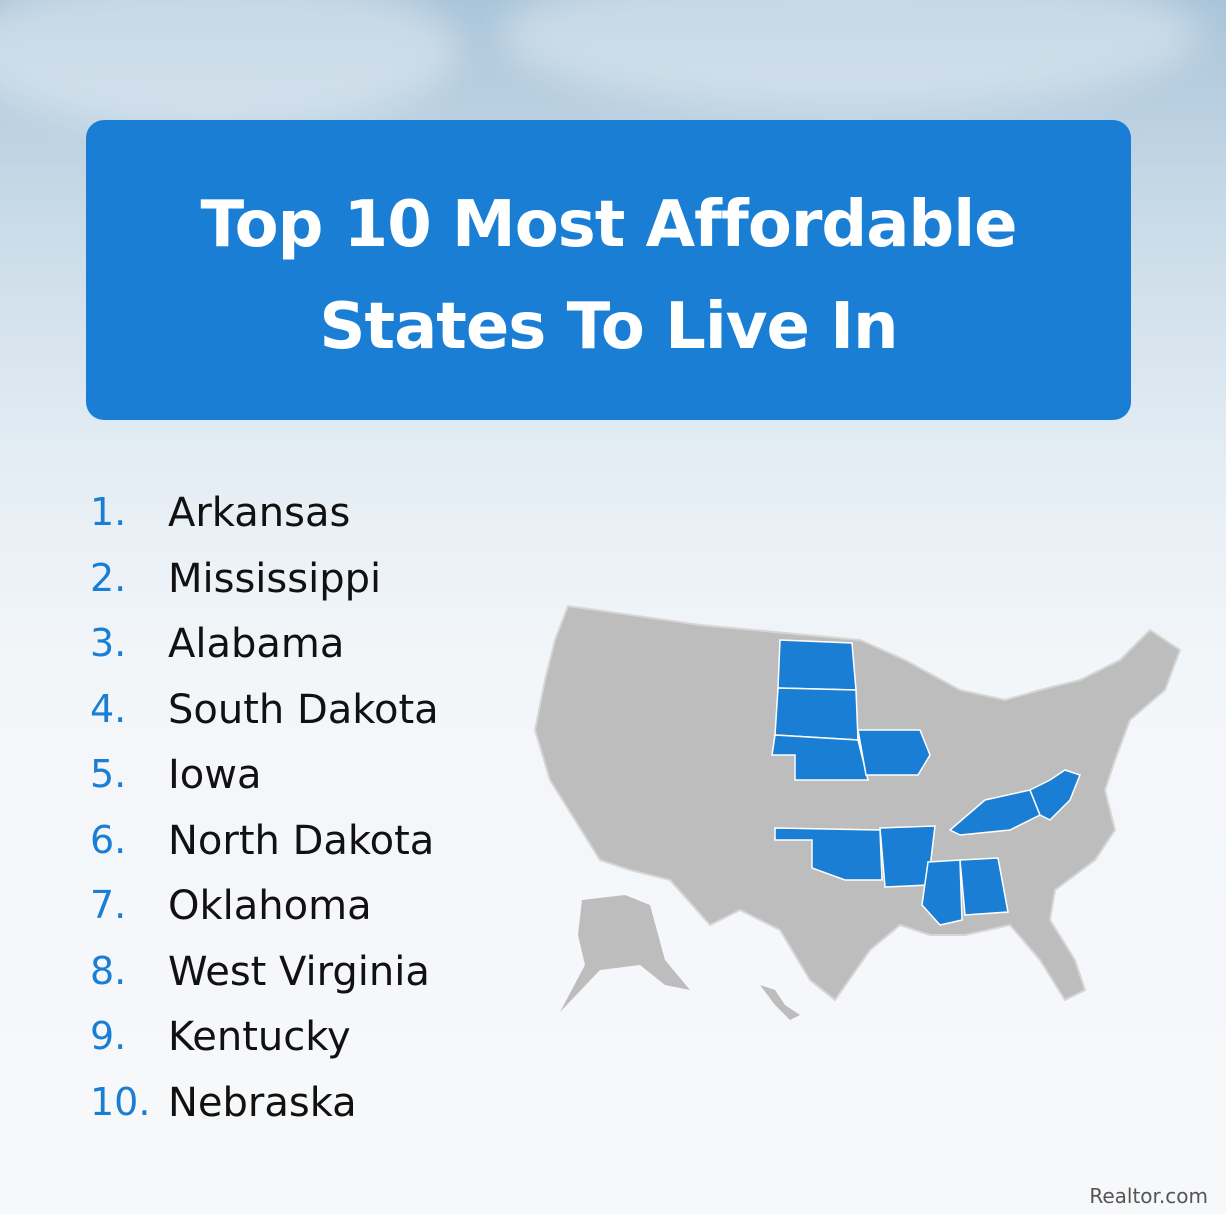  What do you see at coordinates (608, 327) in the screenshot?
I see `title-line: States To Live In` at bounding box center [608, 327].